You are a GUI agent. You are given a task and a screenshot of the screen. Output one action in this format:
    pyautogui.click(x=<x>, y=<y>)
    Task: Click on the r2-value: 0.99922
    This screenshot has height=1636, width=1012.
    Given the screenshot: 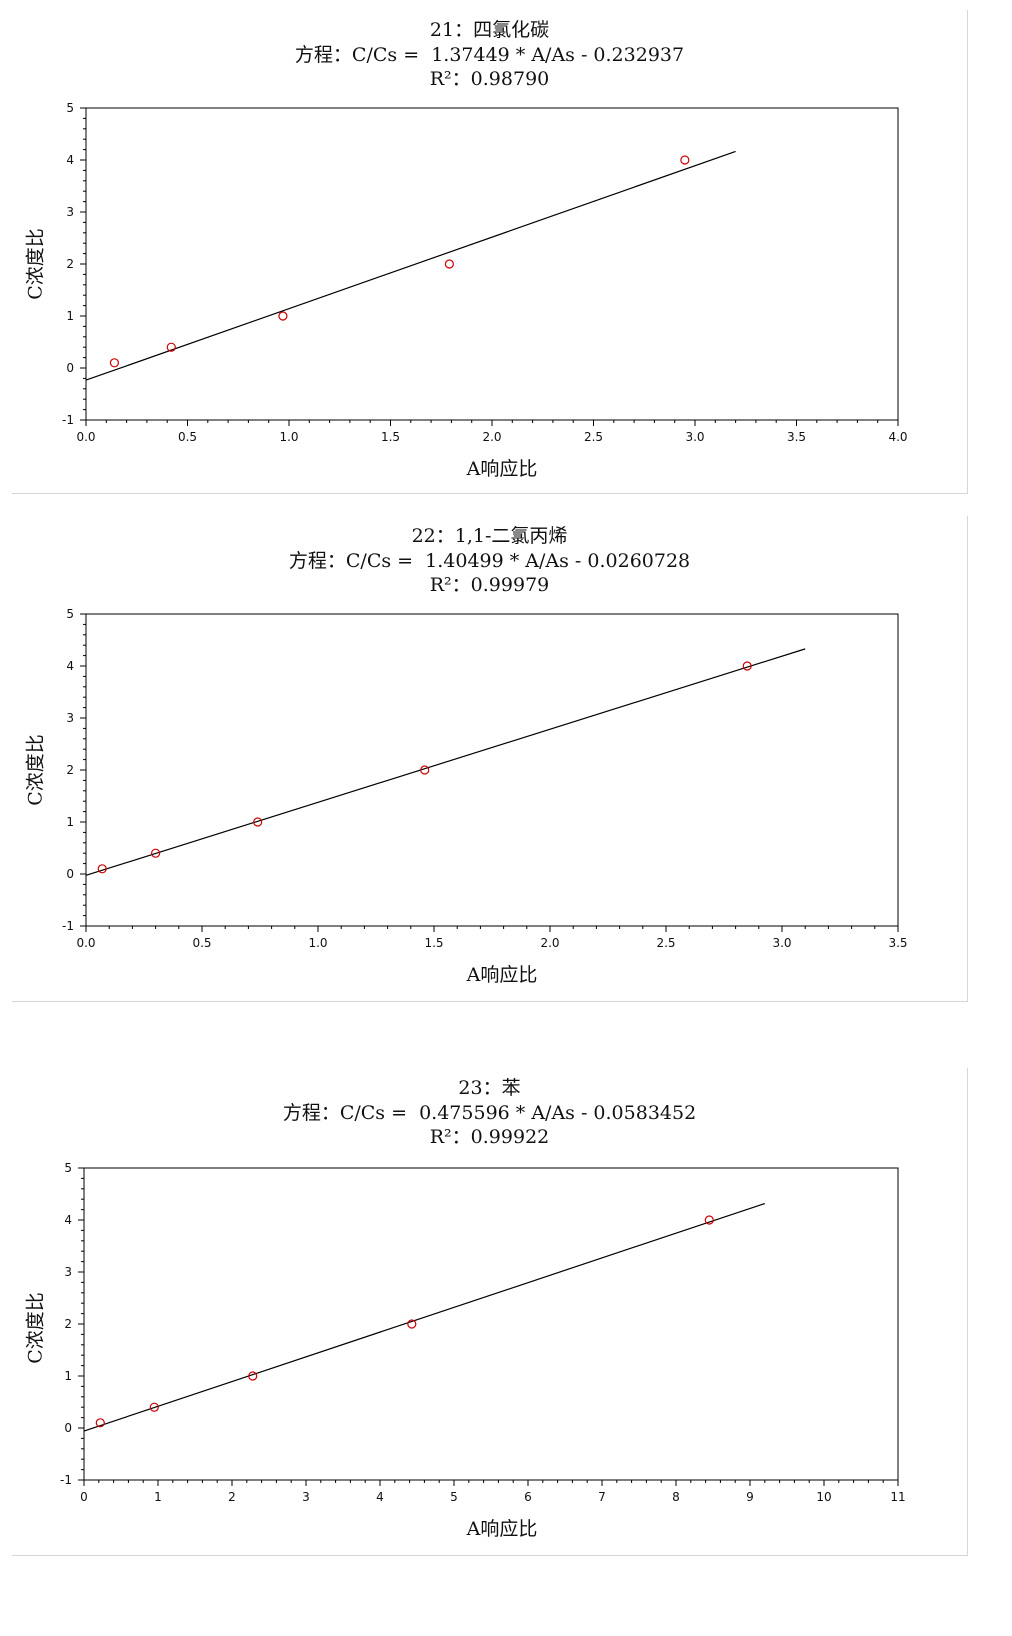 What is the action you would take?
    pyautogui.click(x=510, y=1137)
    